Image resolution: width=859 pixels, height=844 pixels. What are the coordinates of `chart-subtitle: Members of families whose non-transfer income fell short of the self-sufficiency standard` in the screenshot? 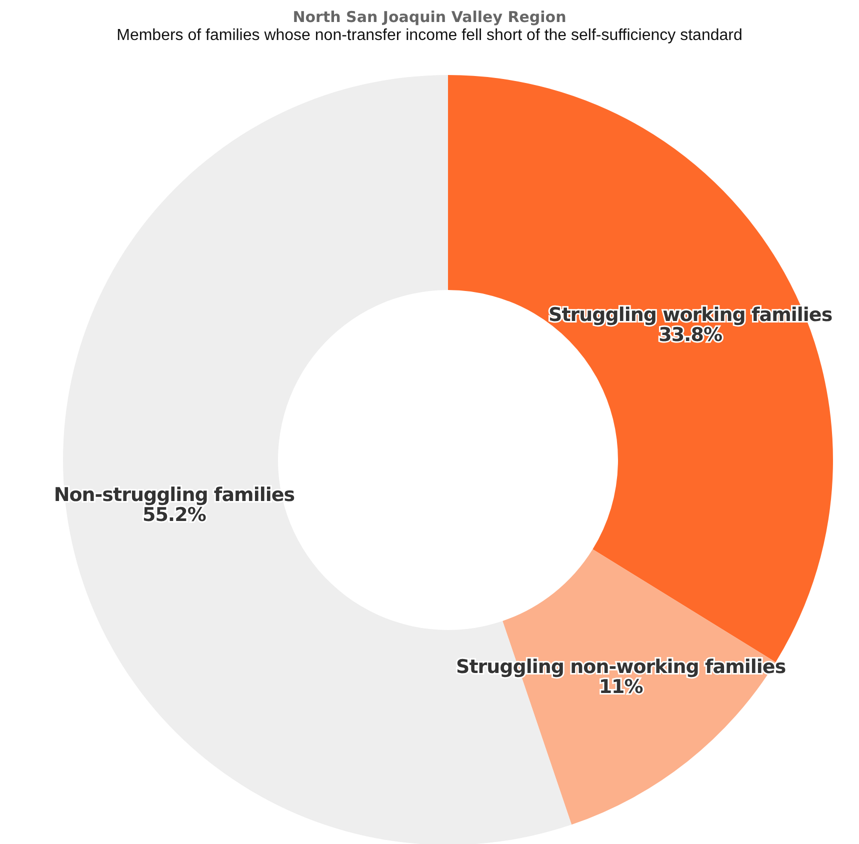 It's located at (430, 36).